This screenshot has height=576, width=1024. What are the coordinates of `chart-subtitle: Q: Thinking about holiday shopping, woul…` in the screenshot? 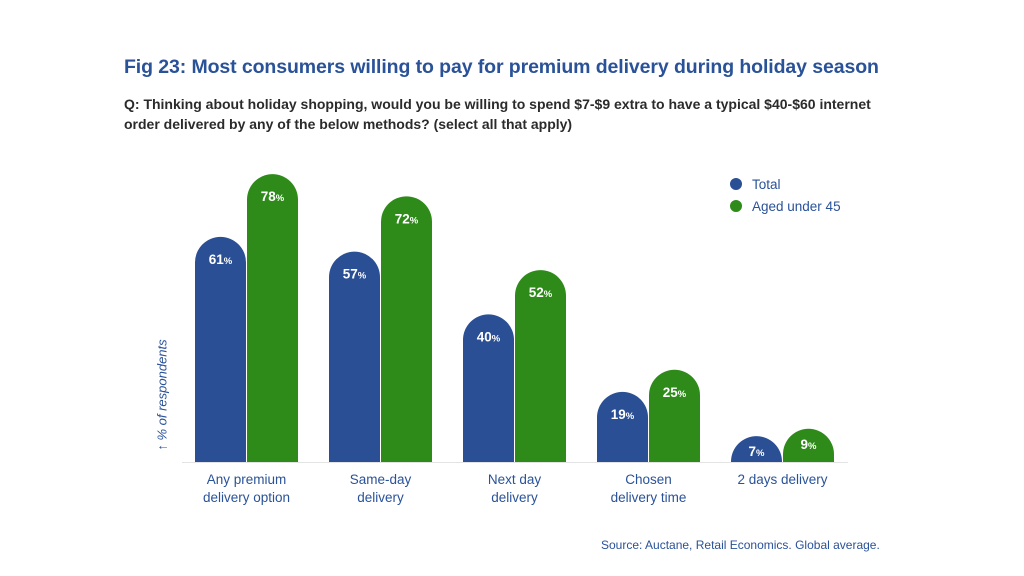 It's located at (497, 114).